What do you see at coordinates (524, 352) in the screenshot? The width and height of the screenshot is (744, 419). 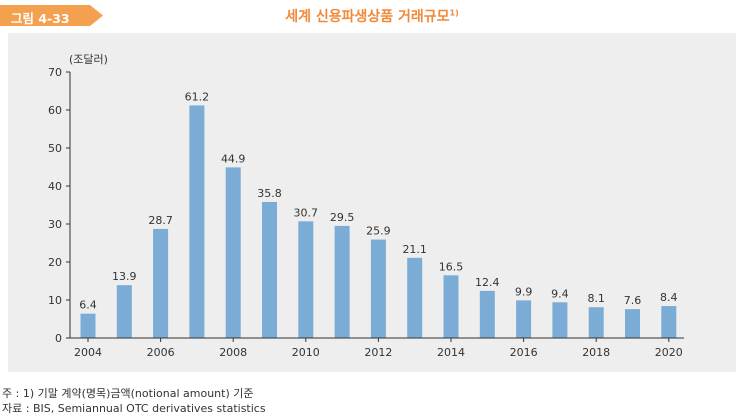 I see `x-tick-label: 2016` at bounding box center [524, 352].